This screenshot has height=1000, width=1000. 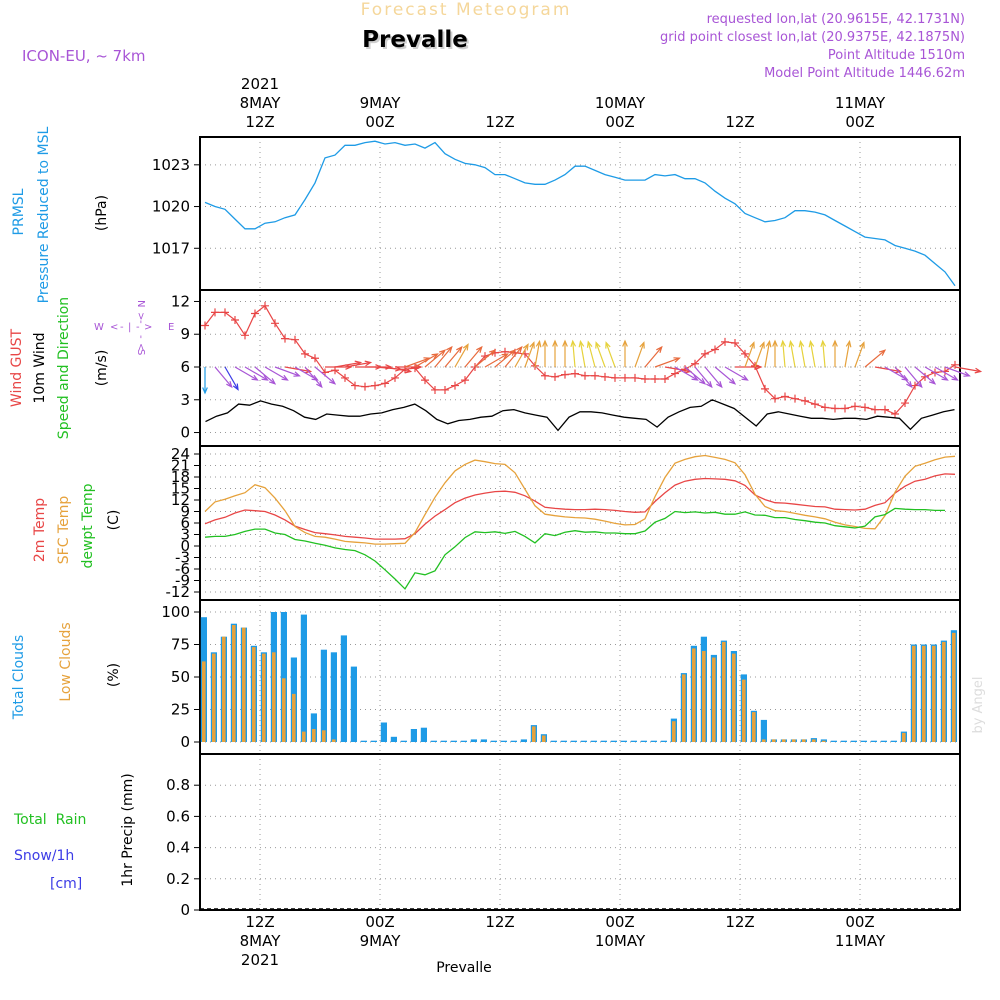 What do you see at coordinates (466, 10) in the screenshot?
I see `overtitle: Forecast Meteogram` at bounding box center [466, 10].